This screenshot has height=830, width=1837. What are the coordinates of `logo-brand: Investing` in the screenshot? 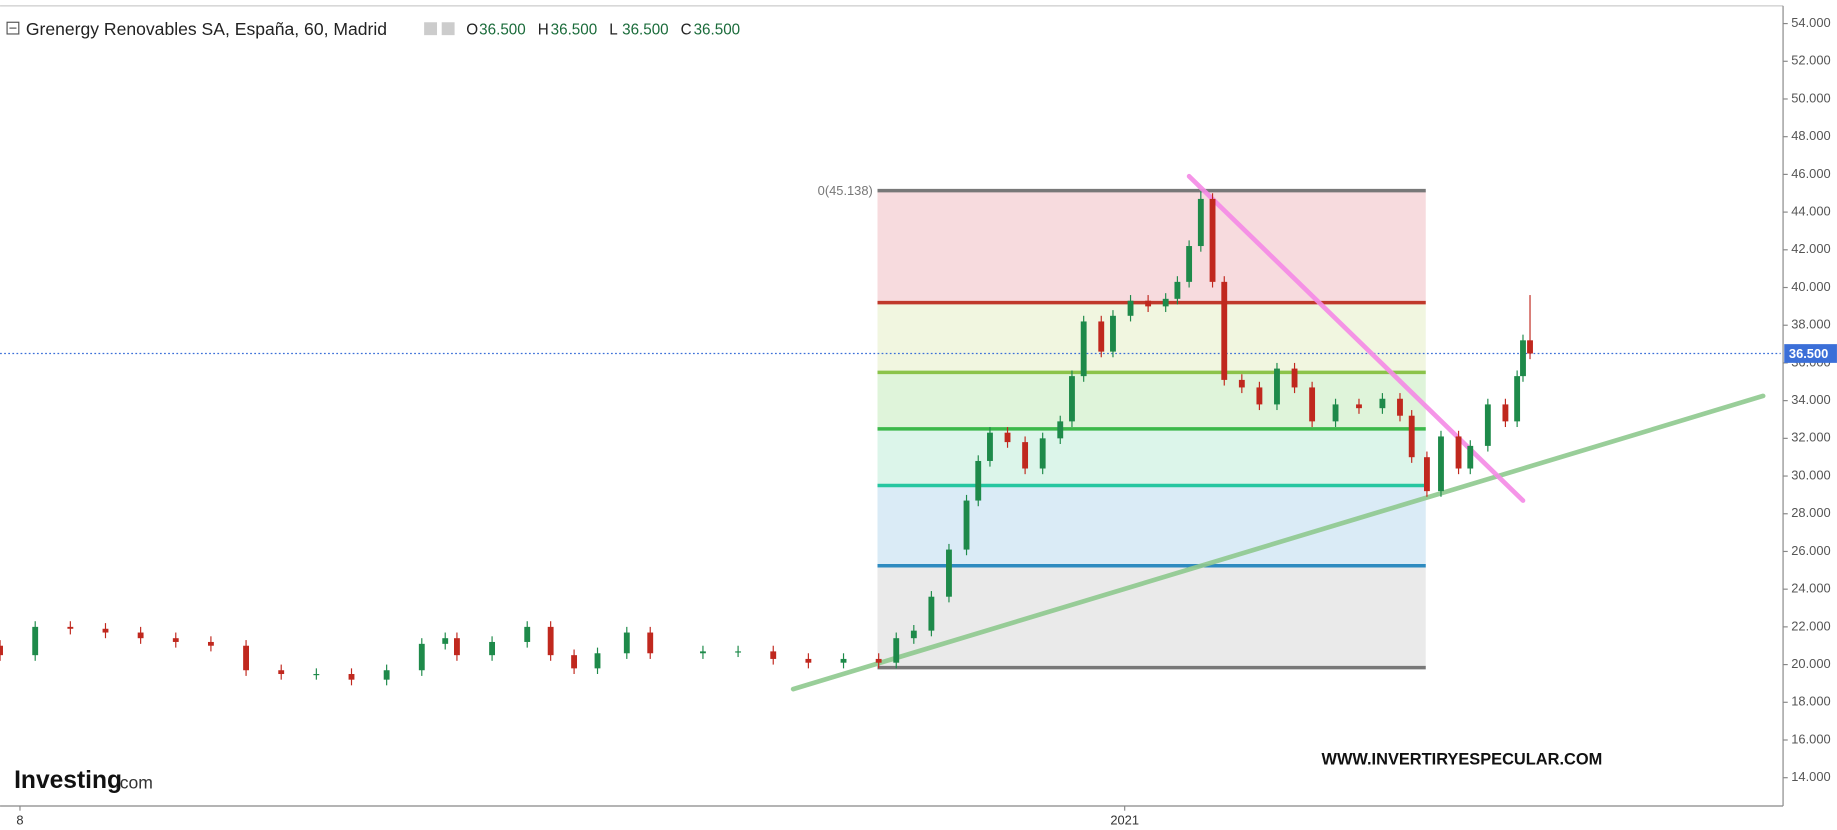 It's located at (68, 780).